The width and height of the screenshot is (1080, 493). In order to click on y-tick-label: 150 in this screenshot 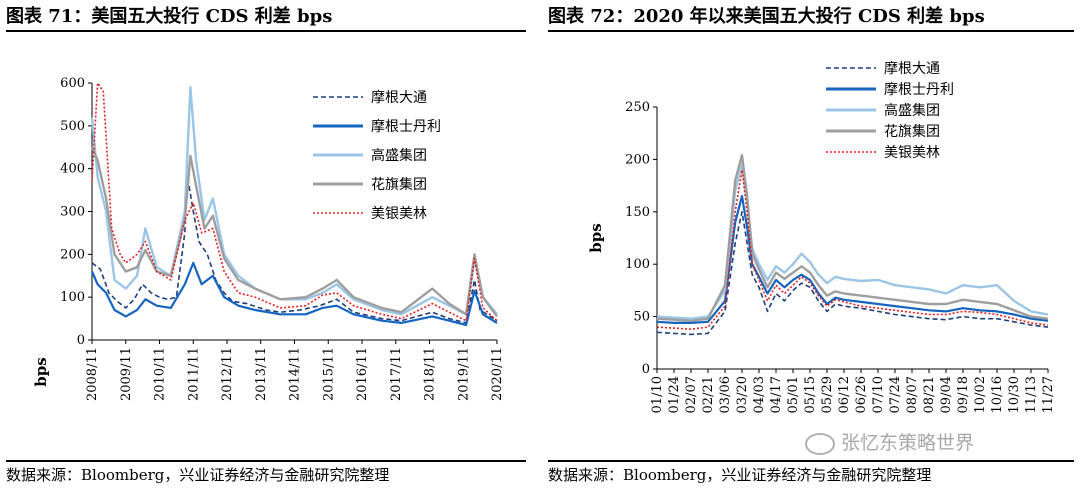, I will do `click(637, 212)`.